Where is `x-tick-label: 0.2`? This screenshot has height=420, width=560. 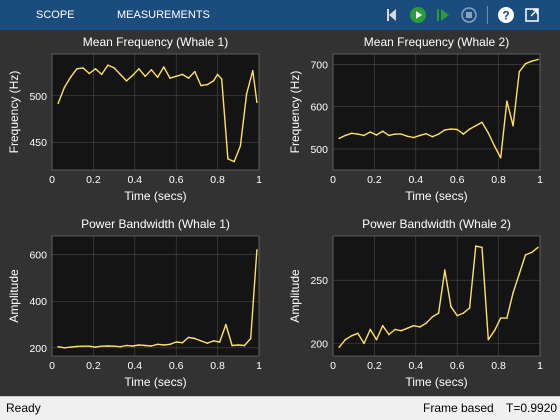
x-tick-label: 0.2 is located at coordinates (374, 180).